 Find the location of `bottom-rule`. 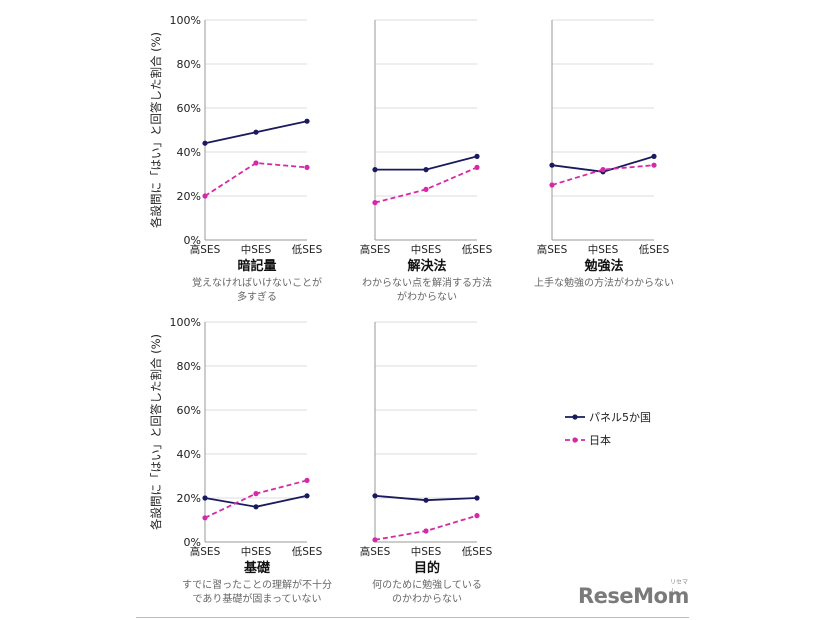

bottom-rule is located at coordinates (412, 617).